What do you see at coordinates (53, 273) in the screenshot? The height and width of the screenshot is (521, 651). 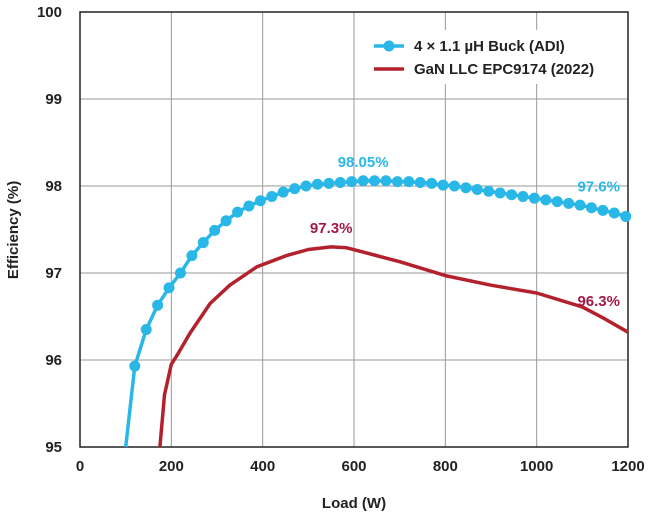 I see `y-tick-label: 97` at bounding box center [53, 273].